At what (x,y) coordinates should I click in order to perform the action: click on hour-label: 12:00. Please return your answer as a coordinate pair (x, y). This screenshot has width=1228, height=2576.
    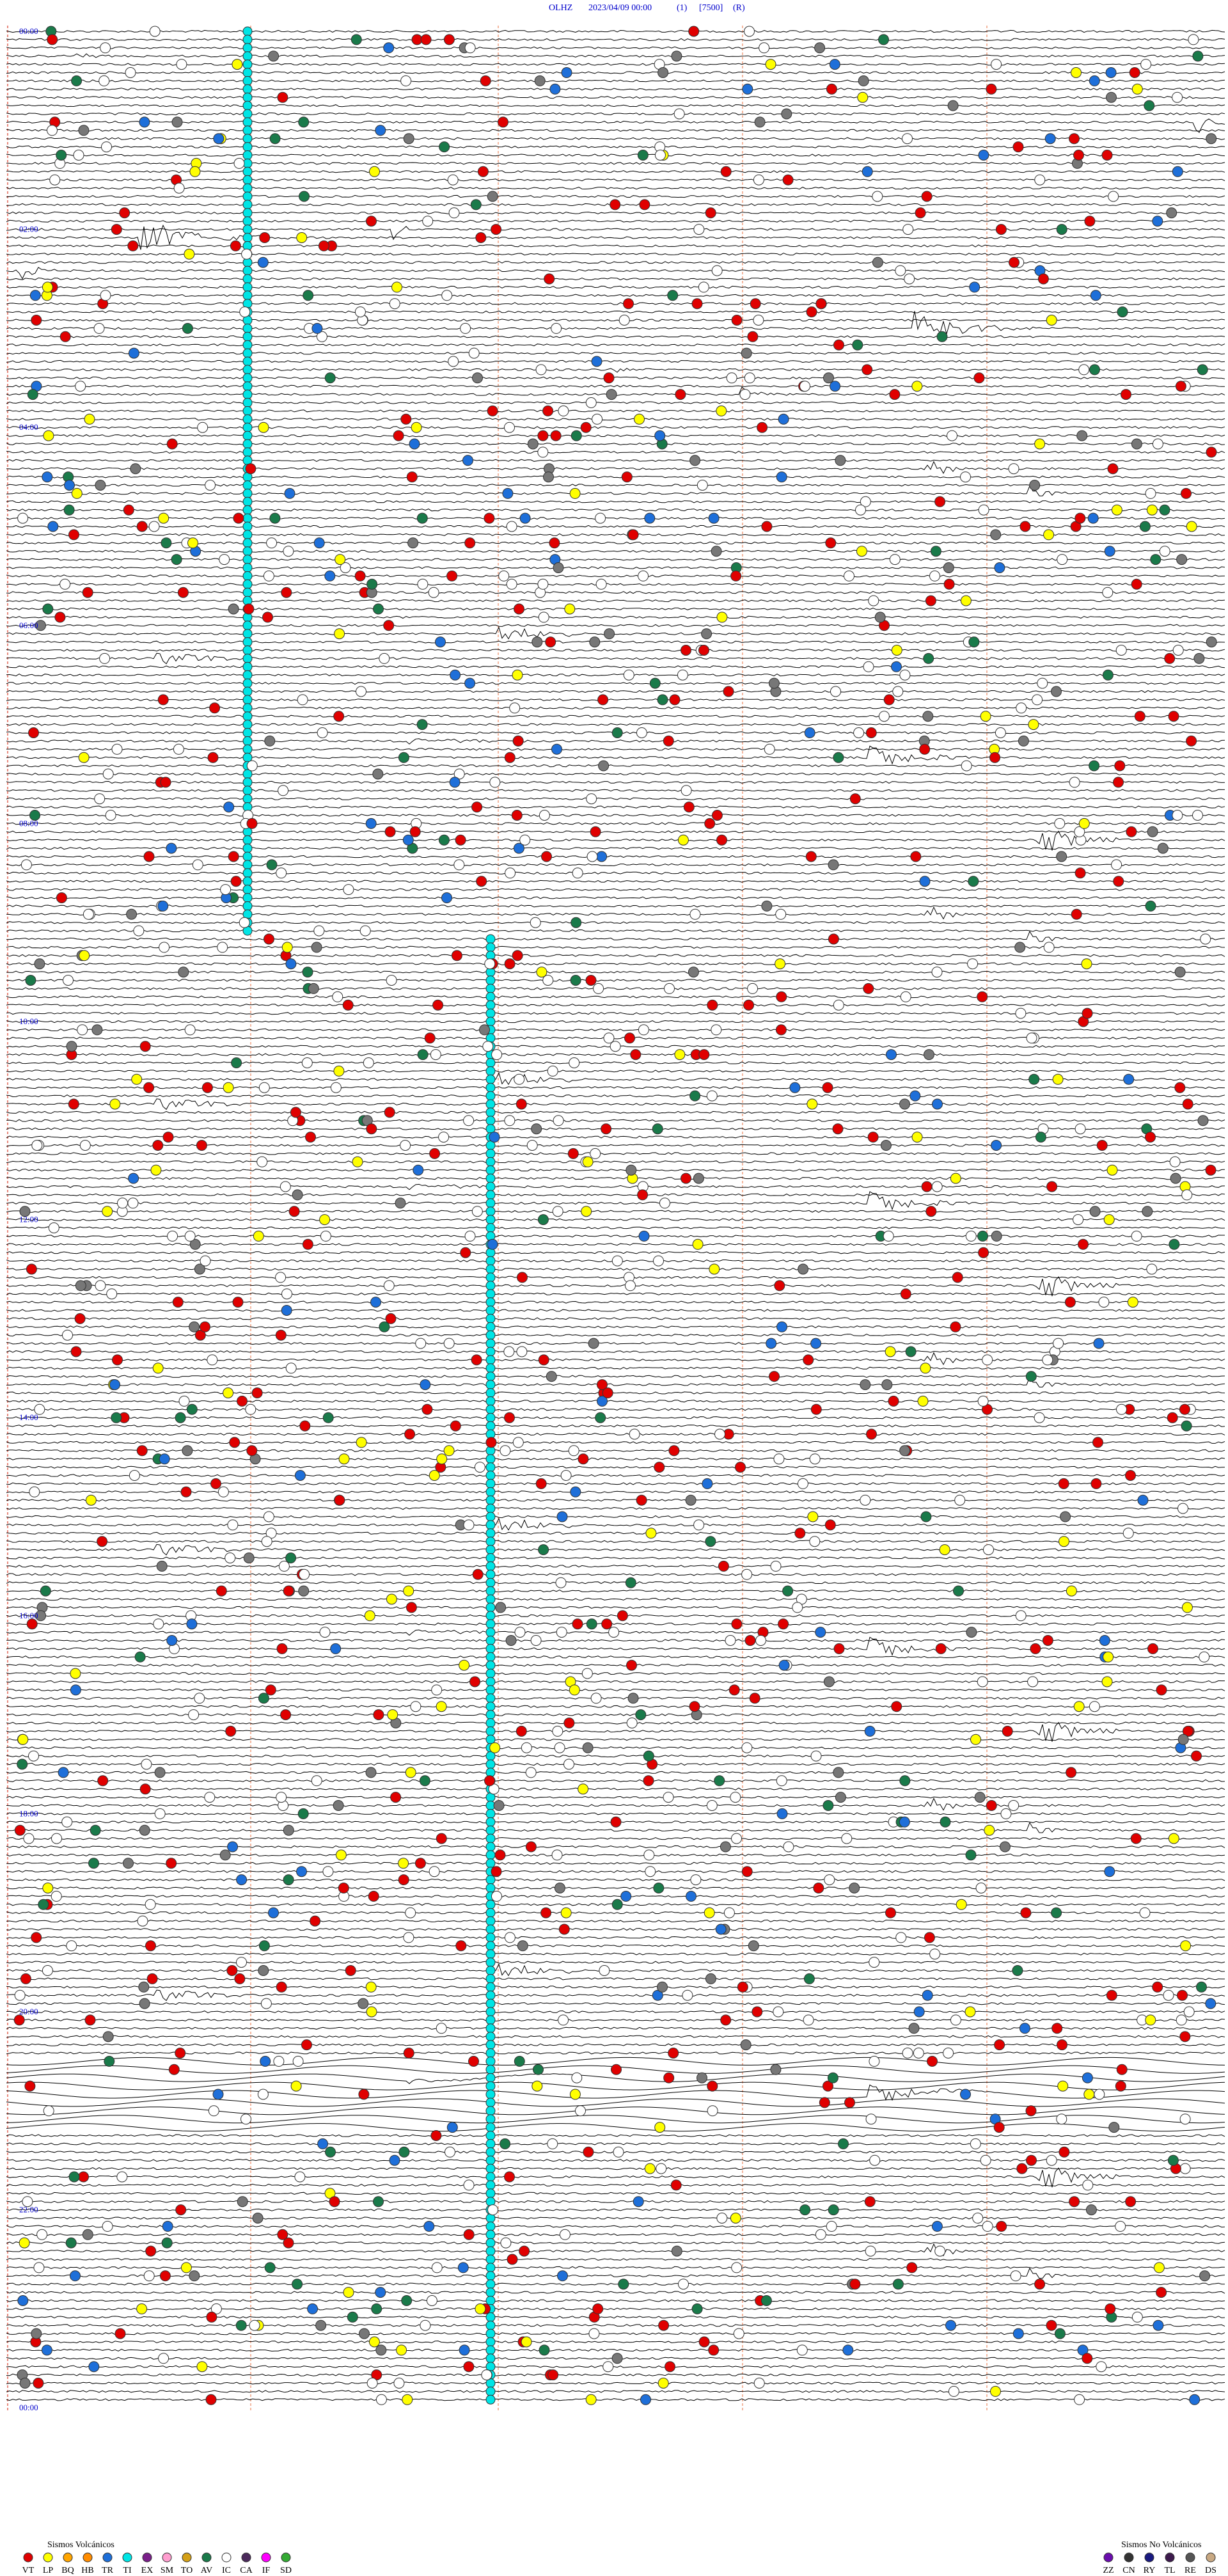
    Looking at the image, I should click on (28, 1219).